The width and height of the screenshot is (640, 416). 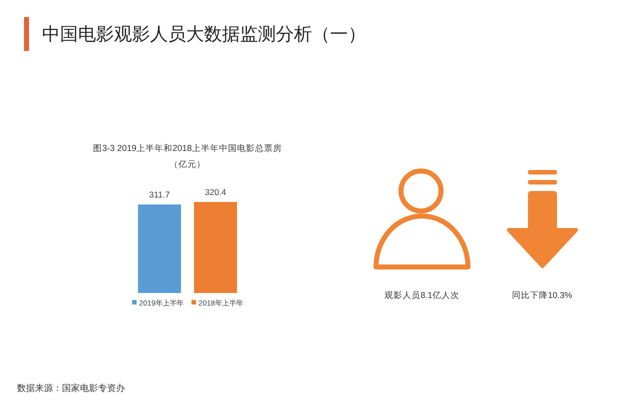 What do you see at coordinates (215, 192) in the screenshot?
I see `data-label: 320.4` at bounding box center [215, 192].